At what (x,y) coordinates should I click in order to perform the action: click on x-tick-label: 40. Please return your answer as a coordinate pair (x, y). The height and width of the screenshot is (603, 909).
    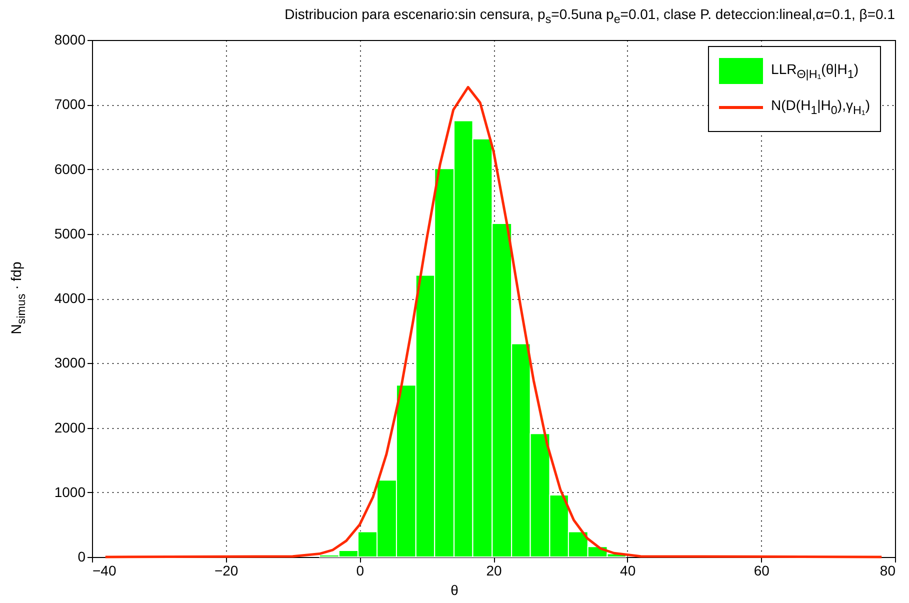
    Looking at the image, I should click on (628, 570).